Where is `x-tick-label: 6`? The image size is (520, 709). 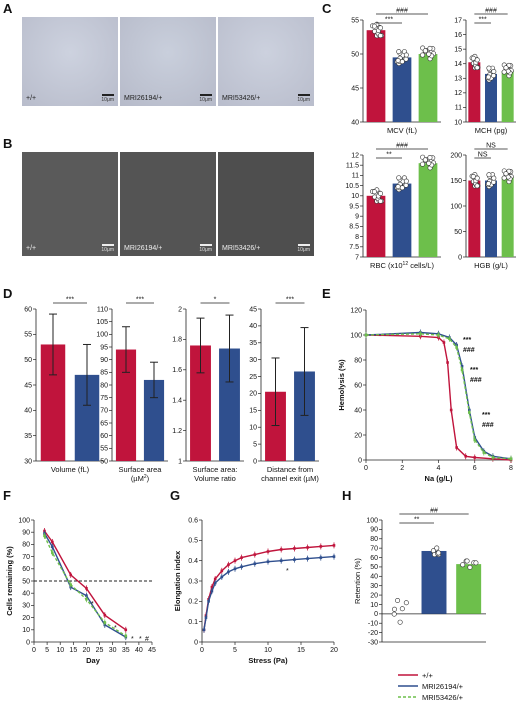 x-tick-label: 6 is located at coordinates (475, 468).